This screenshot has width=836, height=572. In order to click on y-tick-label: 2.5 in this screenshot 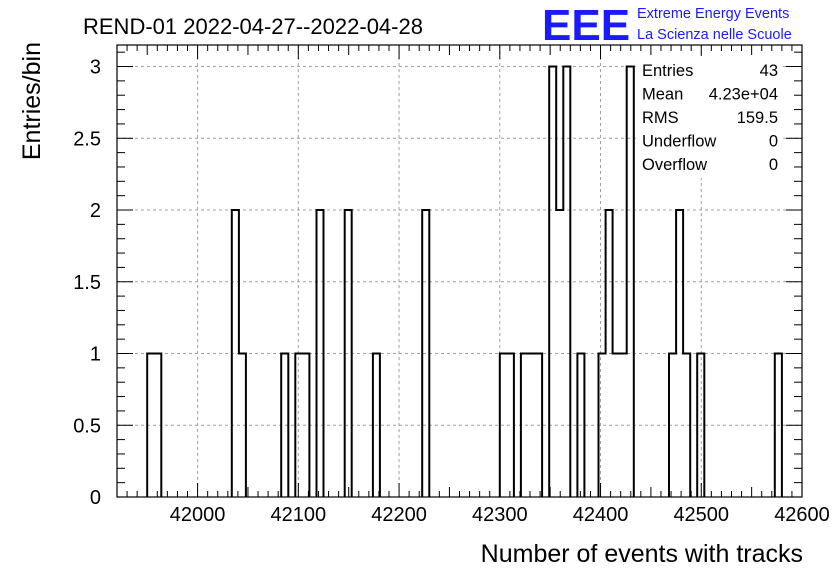, I will do `click(87, 139)`.